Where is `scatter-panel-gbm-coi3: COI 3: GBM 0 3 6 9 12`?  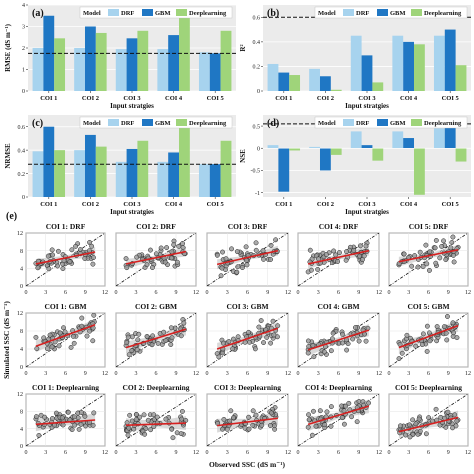 scatter-panel-gbm-coi3: COI 3: GBM 0 3 6 9 12 is located at coordinates (249, 339).